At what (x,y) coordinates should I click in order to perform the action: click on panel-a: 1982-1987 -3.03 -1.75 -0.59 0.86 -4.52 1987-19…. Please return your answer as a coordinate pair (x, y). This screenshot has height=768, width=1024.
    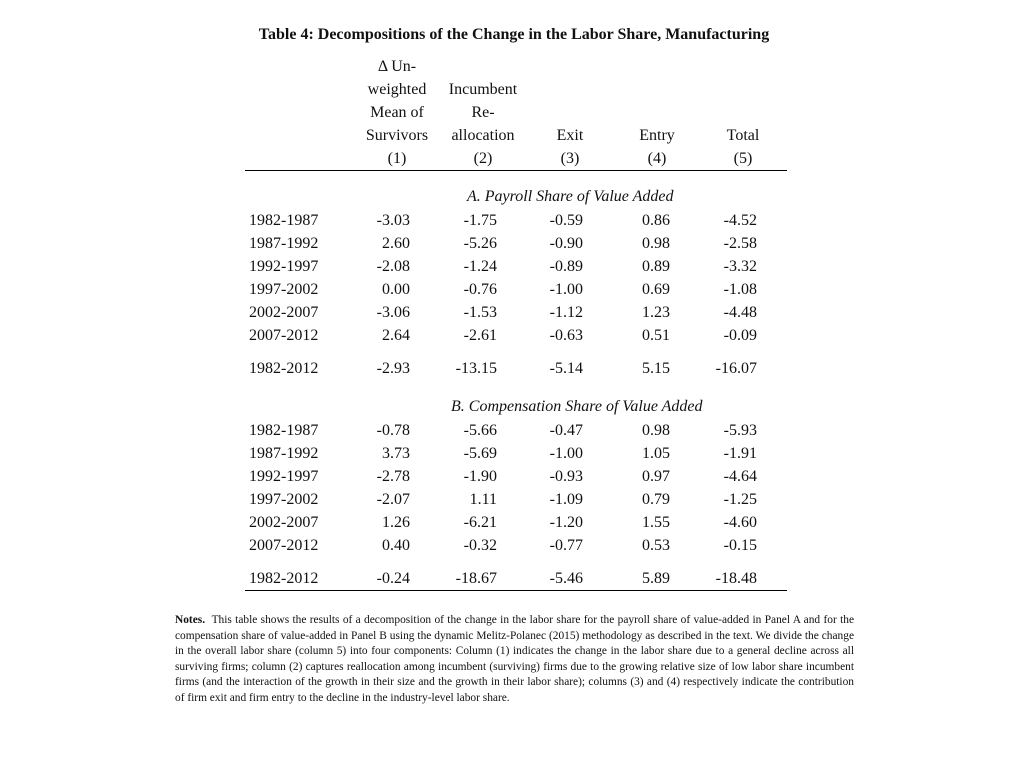
    Looking at the image, I should click on (516, 294).